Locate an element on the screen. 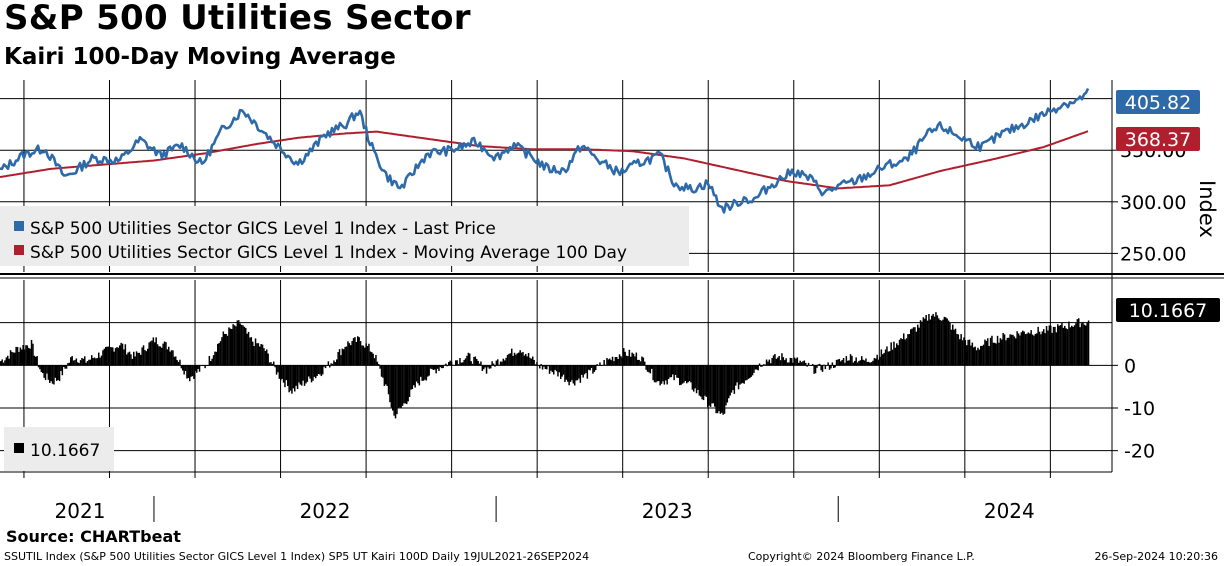 The image size is (1224, 566). ma-last-value: 368.37 is located at coordinates (1158, 140).